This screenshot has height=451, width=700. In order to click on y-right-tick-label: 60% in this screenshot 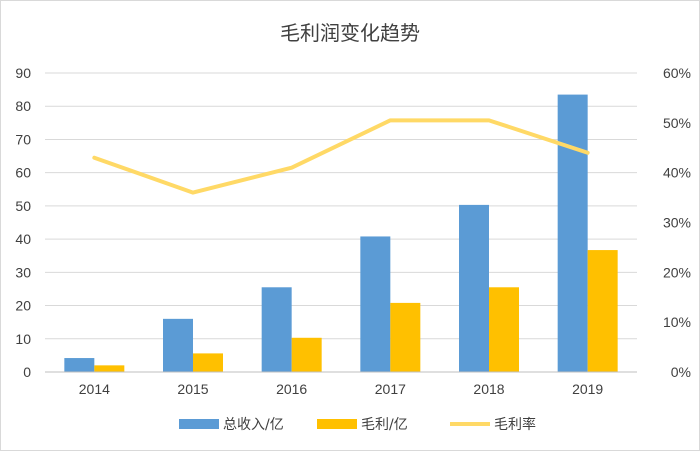, I will do `click(677, 73)`.